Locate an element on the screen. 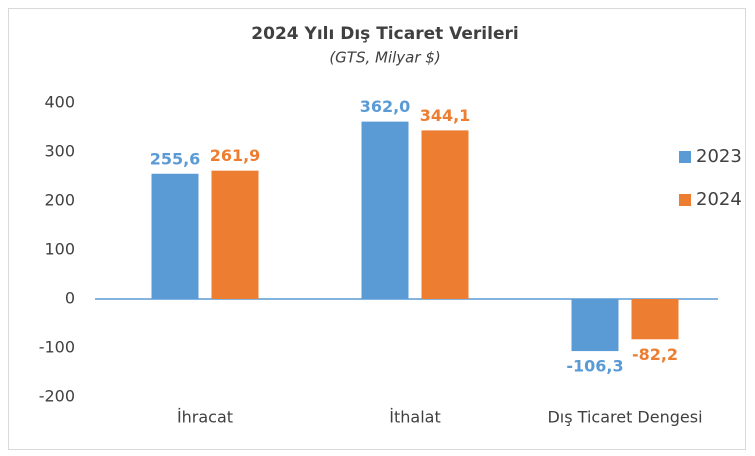 This screenshot has width=755, height=456. value-label: 255,6 is located at coordinates (175, 158).